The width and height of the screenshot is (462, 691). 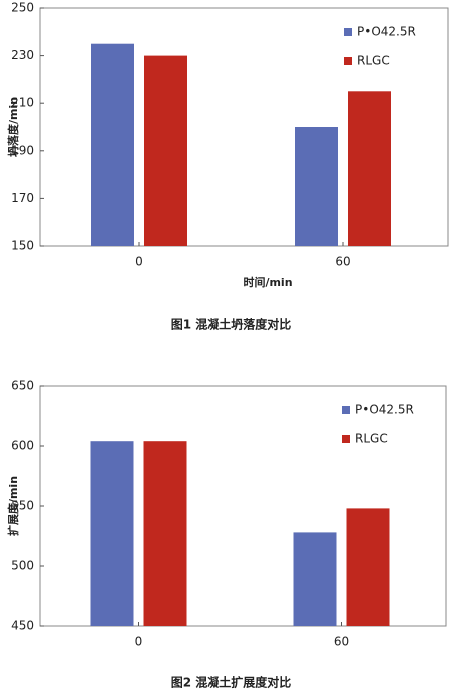 I want to click on y-tick-label: 190, so click(x=22, y=150).